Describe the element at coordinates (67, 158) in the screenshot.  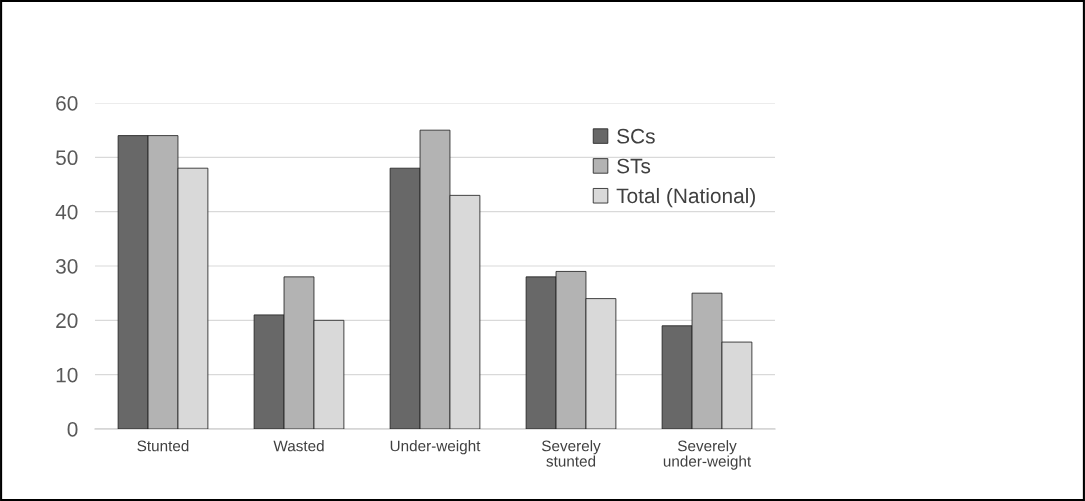
I see `y-tick-label: 50` at that location.